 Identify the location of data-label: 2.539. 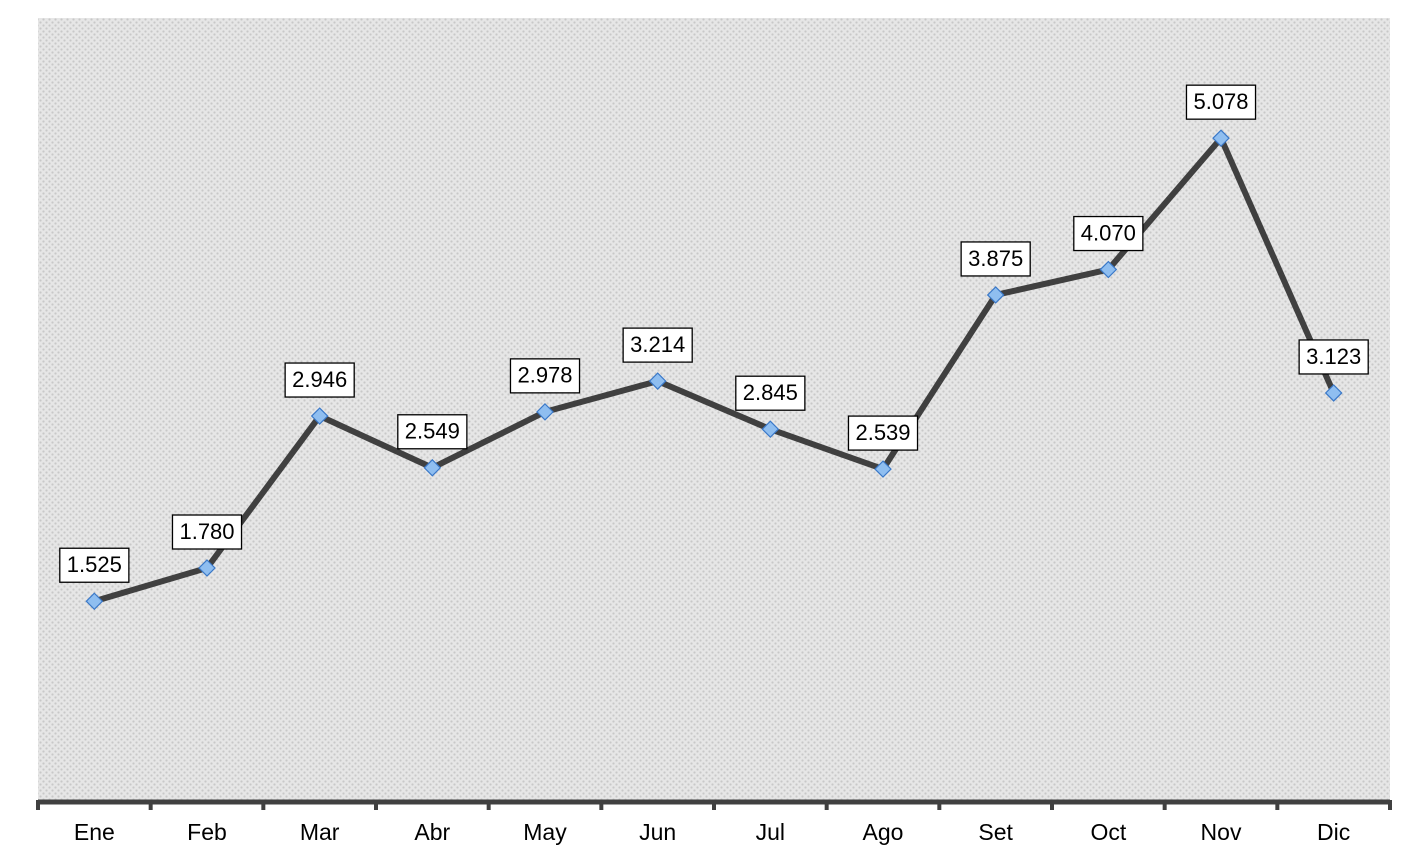
(882, 432).